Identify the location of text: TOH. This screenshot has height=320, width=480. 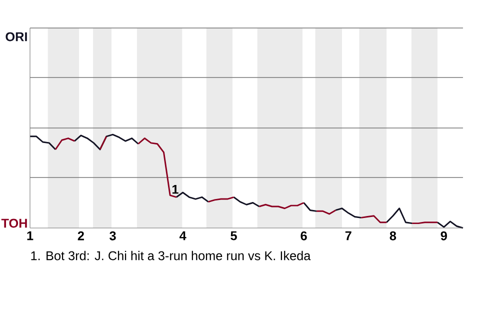
(14, 223).